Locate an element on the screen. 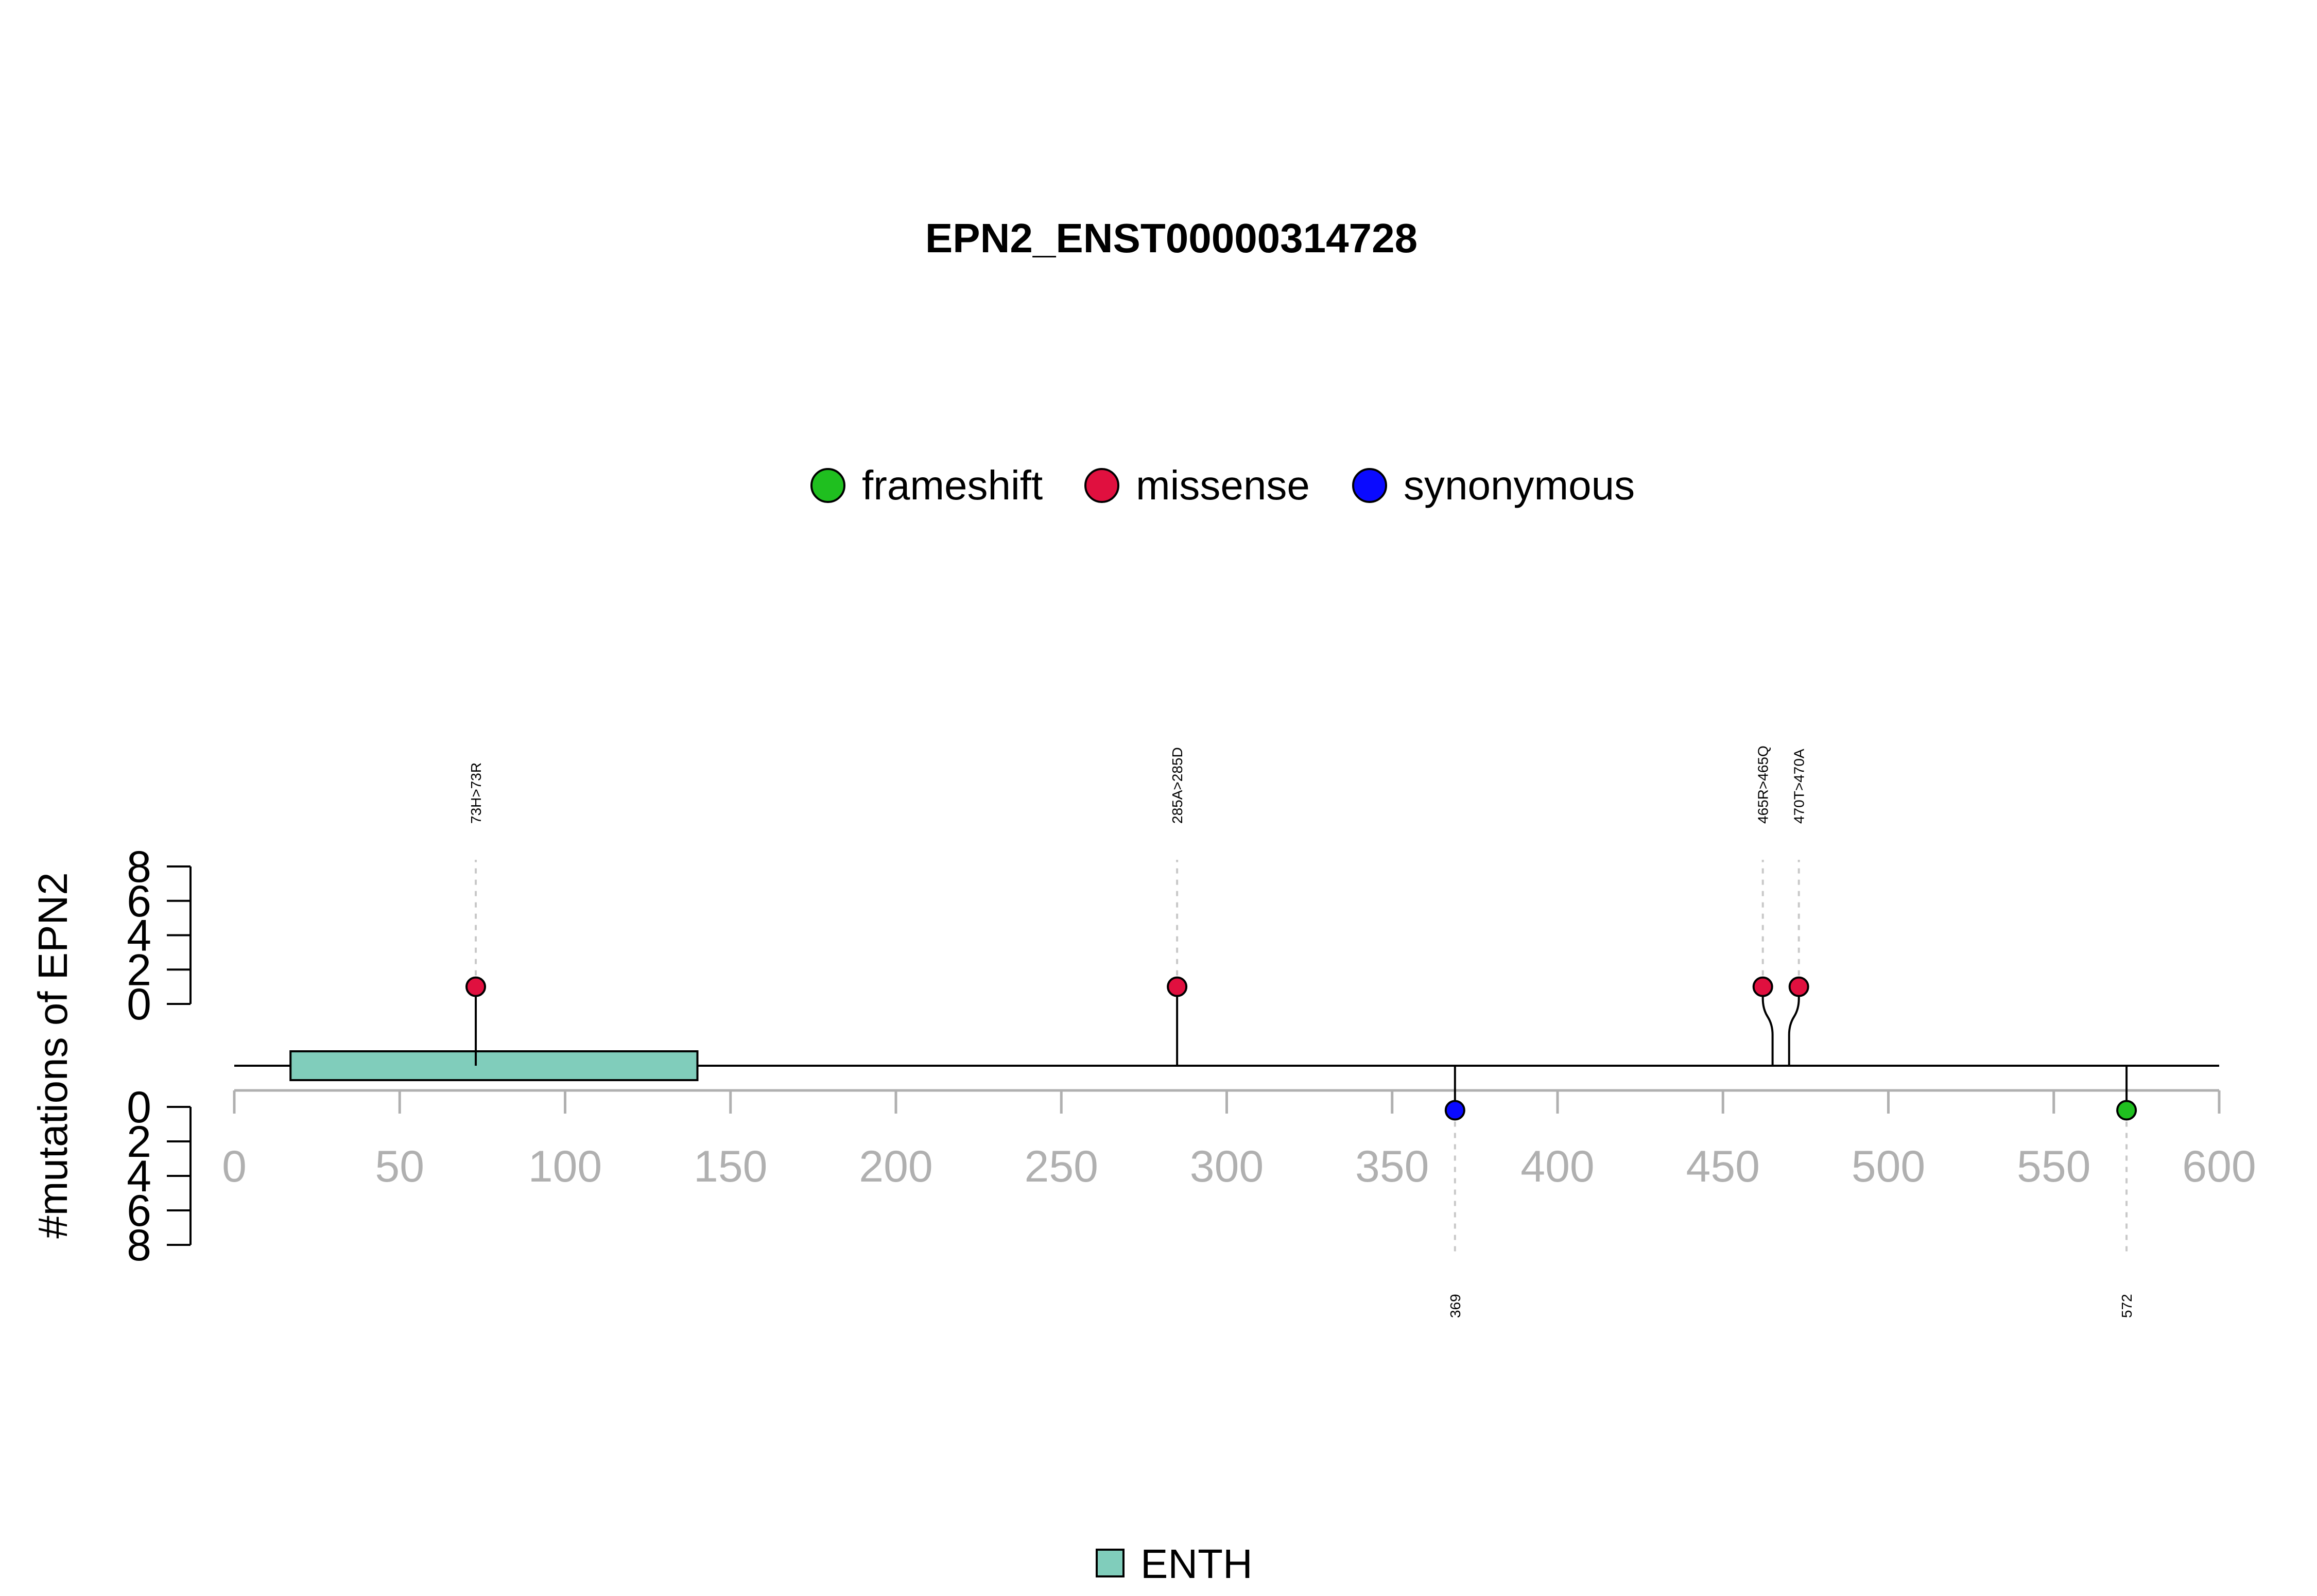  y-tick-label-top: 0 is located at coordinates (139, 1005).